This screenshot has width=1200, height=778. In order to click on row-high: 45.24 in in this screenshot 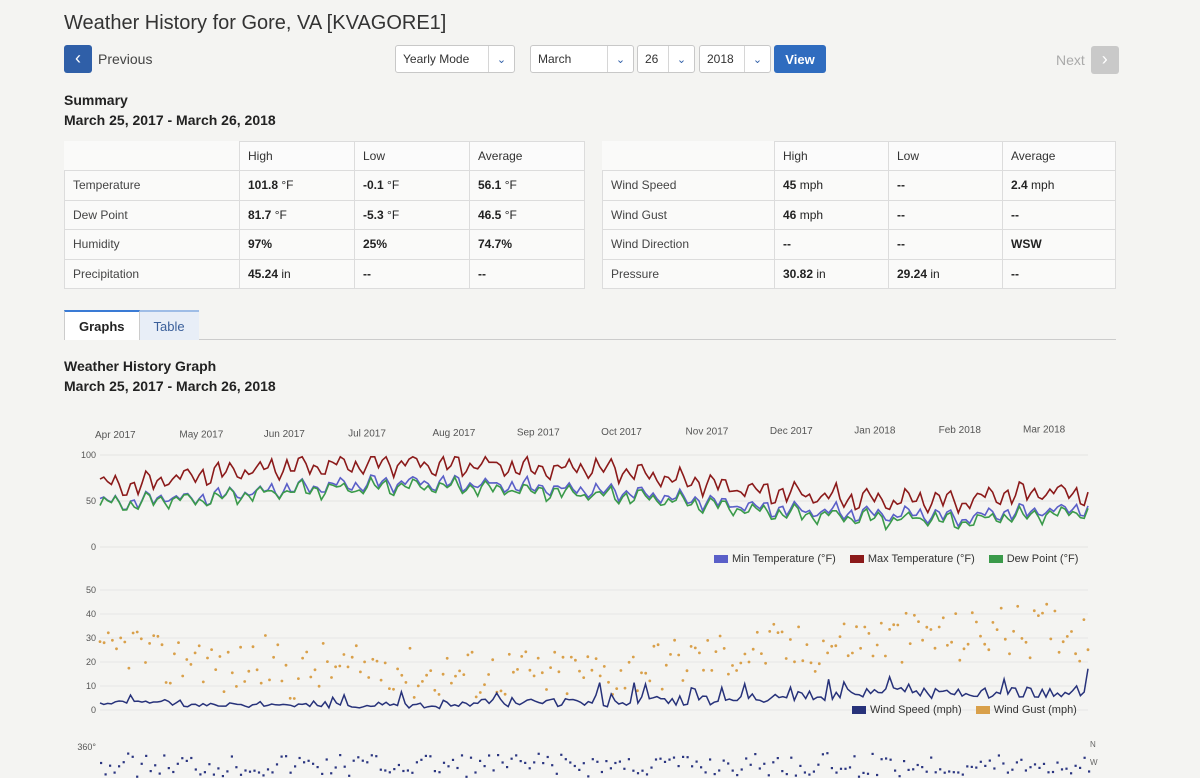, I will do `click(297, 273)`.